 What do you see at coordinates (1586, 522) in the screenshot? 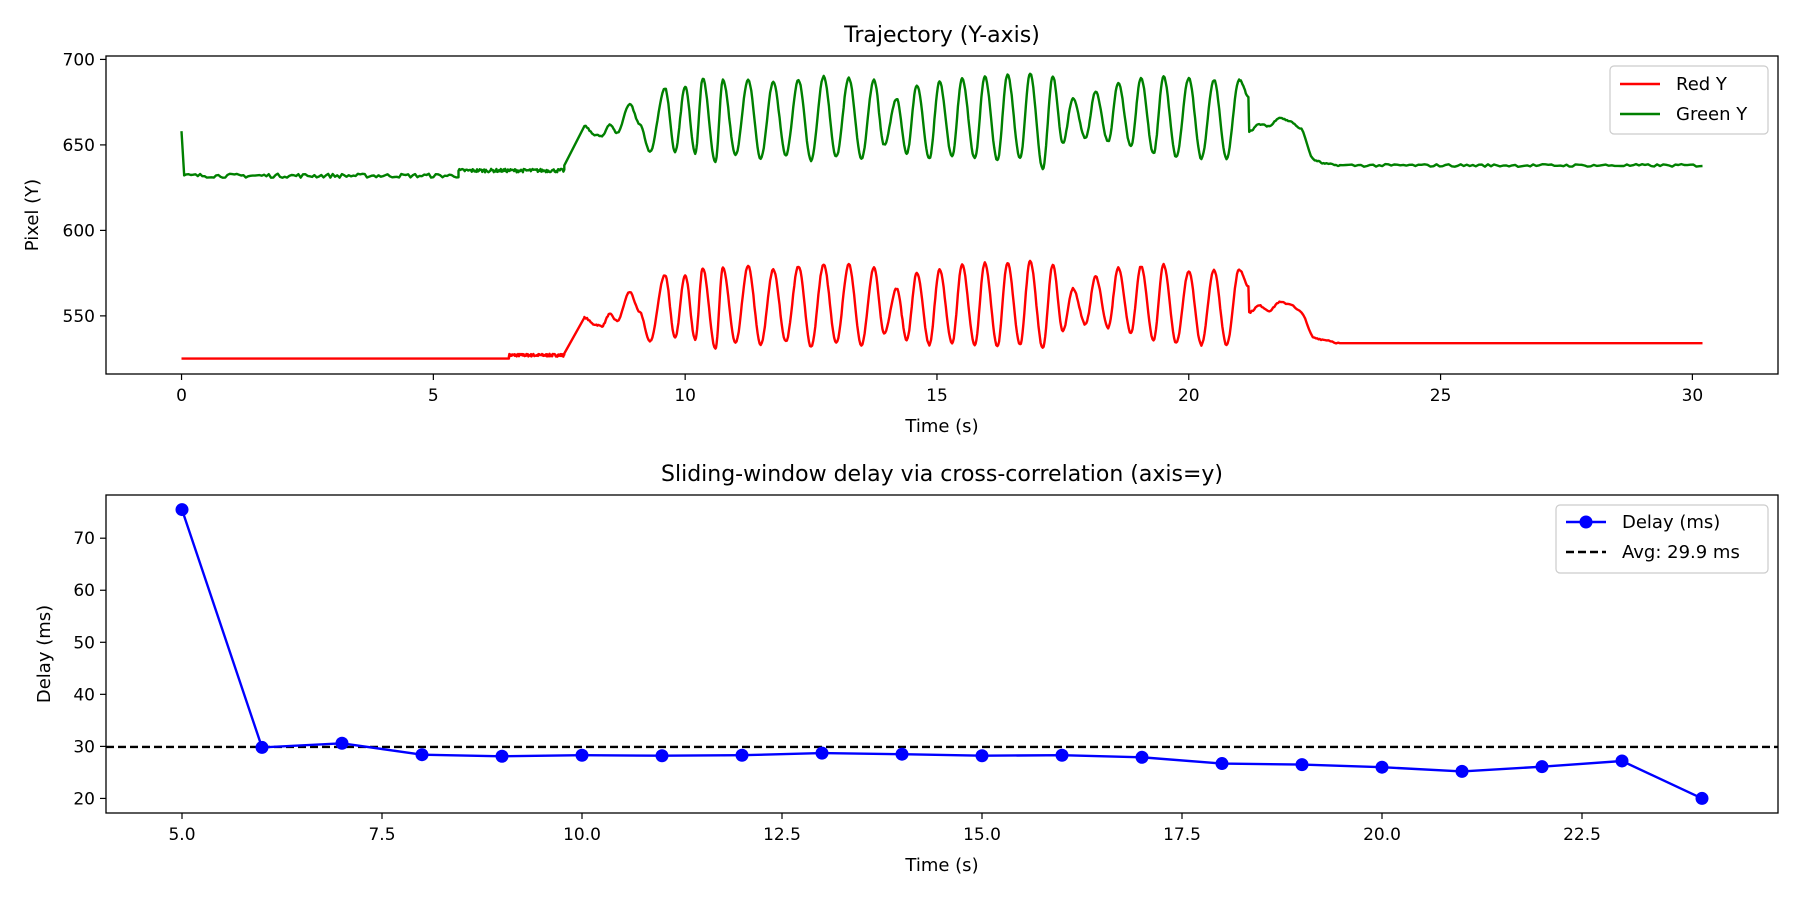
I see `legend-delay-marker` at bounding box center [1586, 522].